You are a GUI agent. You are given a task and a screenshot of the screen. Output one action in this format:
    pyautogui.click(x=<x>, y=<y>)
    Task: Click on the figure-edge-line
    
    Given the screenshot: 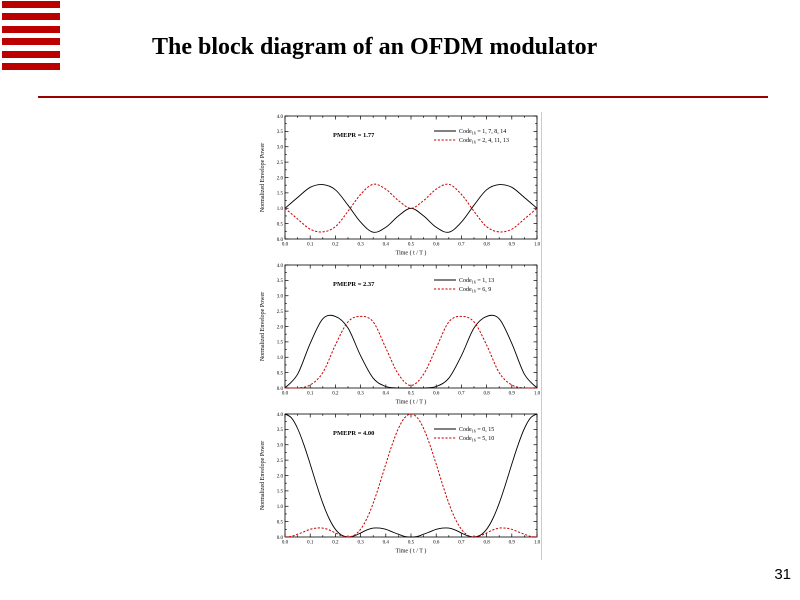 What is the action you would take?
    pyautogui.click(x=541, y=336)
    